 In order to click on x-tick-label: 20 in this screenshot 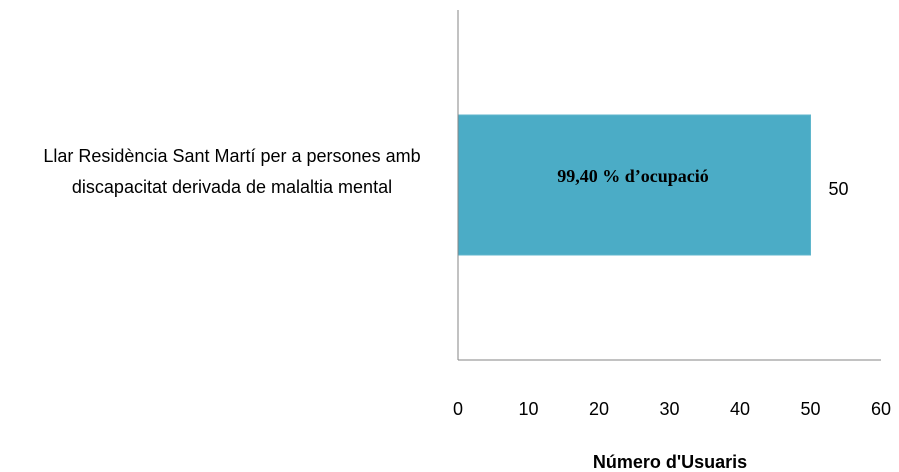, I will do `click(599, 409)`.